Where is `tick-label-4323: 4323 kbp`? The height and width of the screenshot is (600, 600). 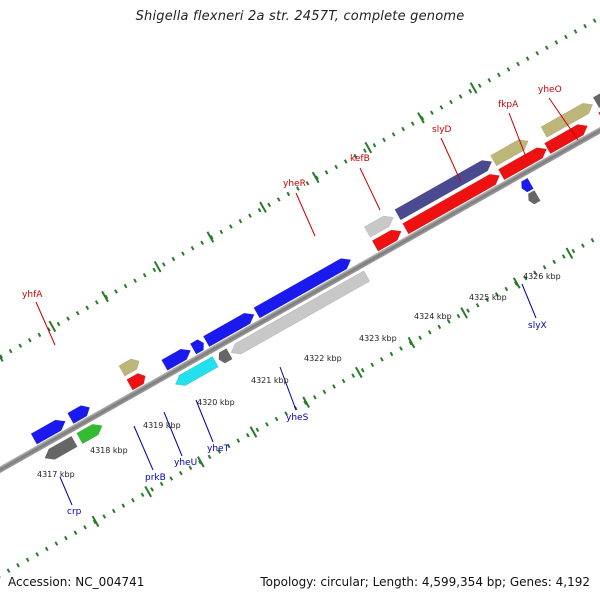
tick-label-4323: 4323 kbp is located at coordinates (378, 338).